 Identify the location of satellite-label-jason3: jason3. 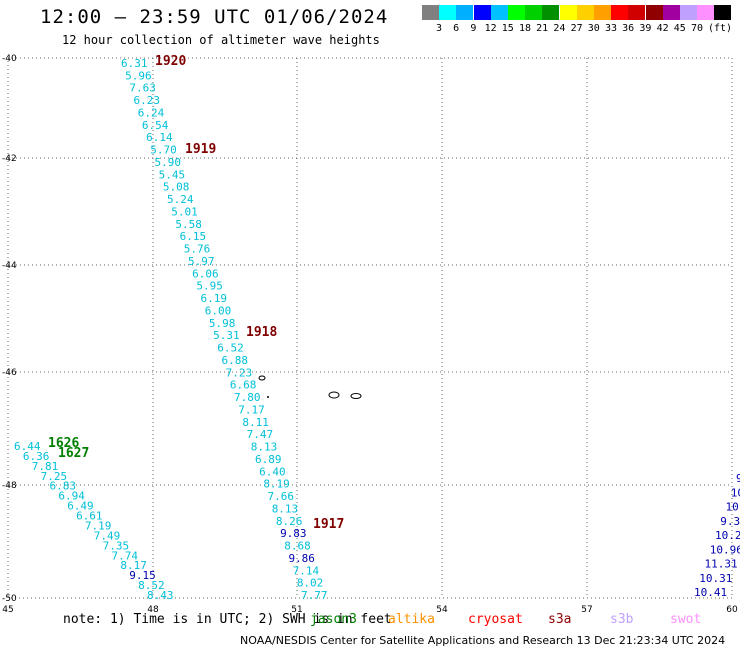
(333, 619).